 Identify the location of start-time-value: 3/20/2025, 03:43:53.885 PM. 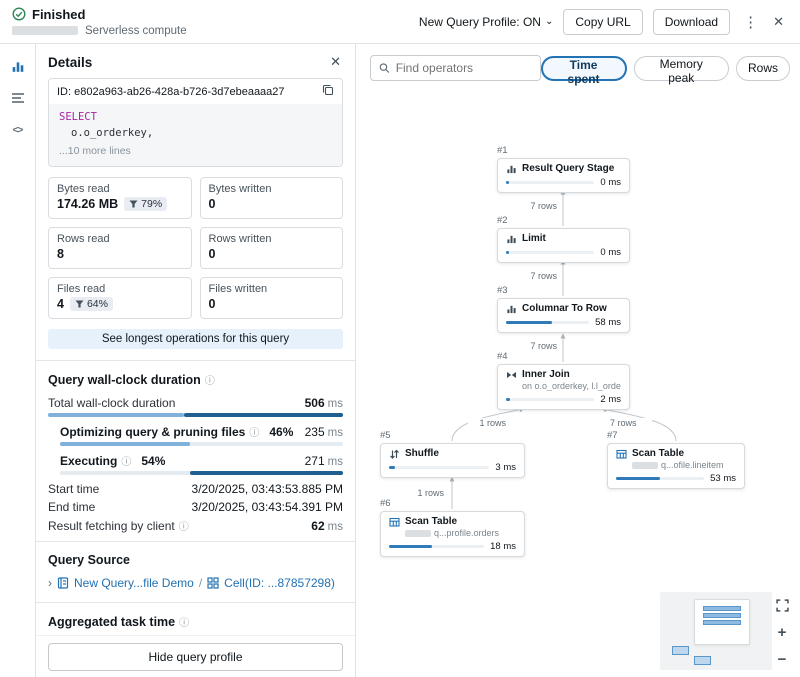
(267, 489).